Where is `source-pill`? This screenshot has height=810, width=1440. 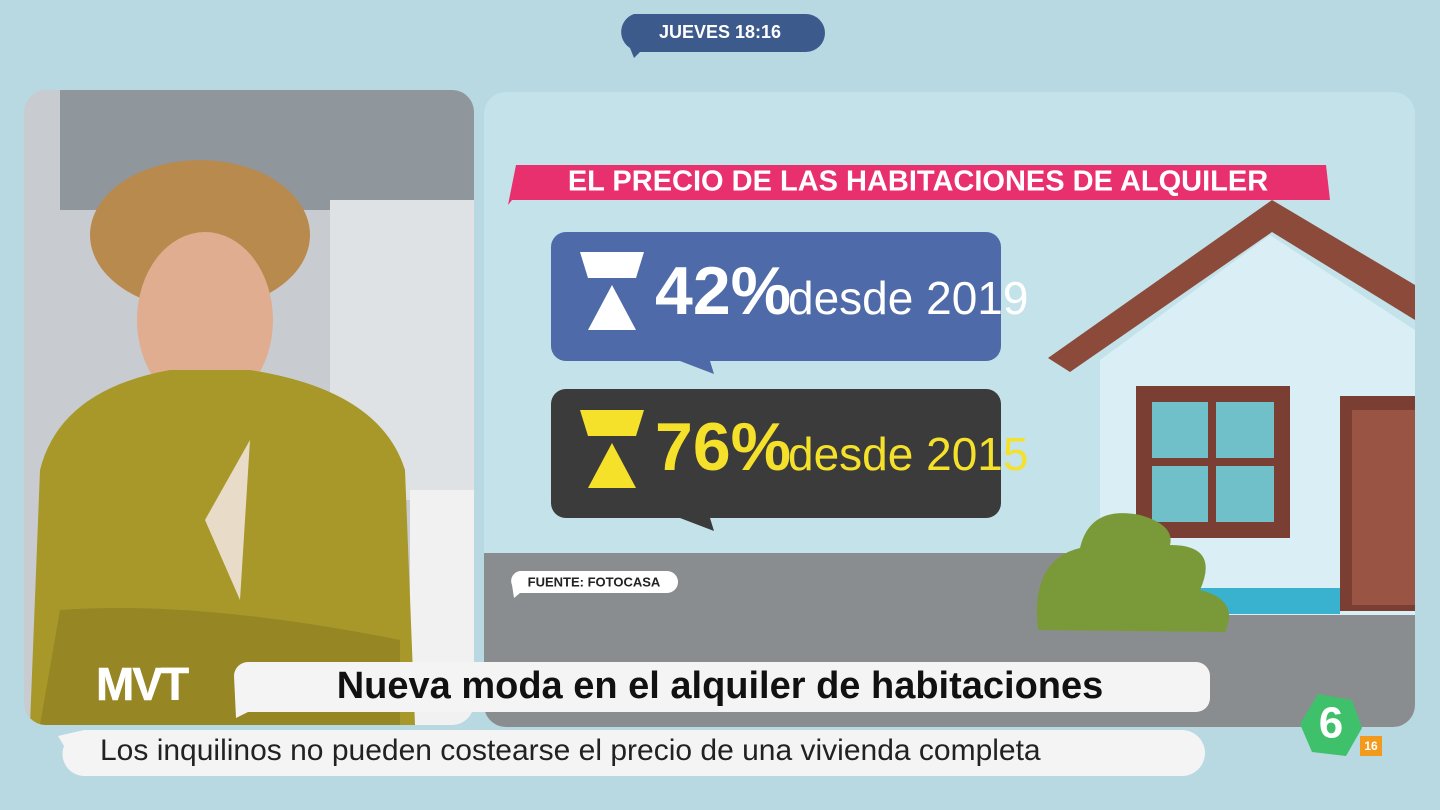
source-pill is located at coordinates (594, 584).